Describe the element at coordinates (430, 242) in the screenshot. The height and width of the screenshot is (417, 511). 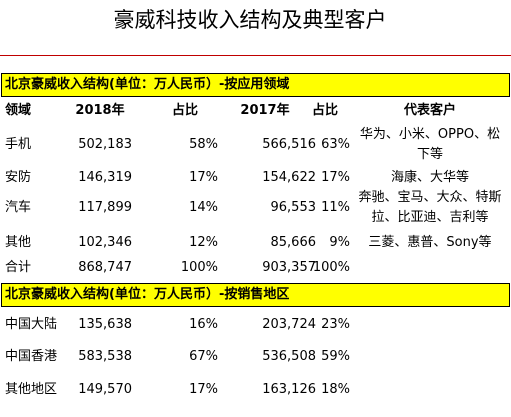
I see `customer-text: 三菱、惠普、Sony等` at that location.